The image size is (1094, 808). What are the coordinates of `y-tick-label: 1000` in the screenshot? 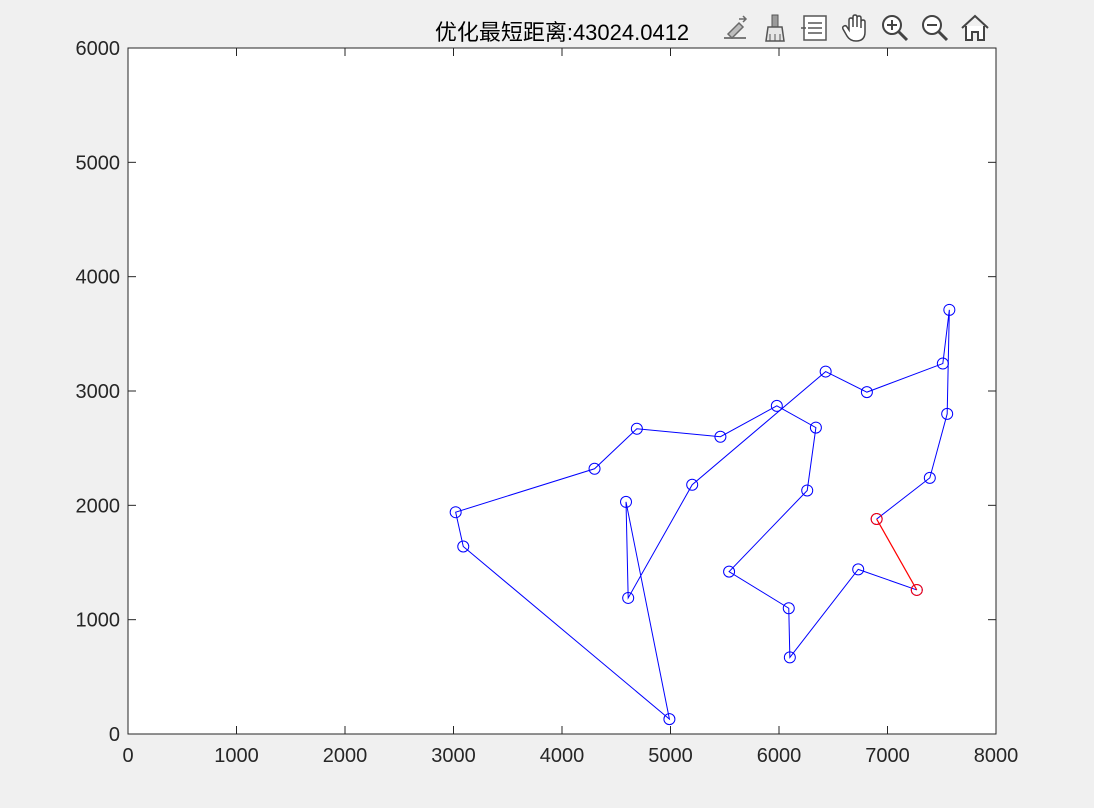 It's located at (98, 621).